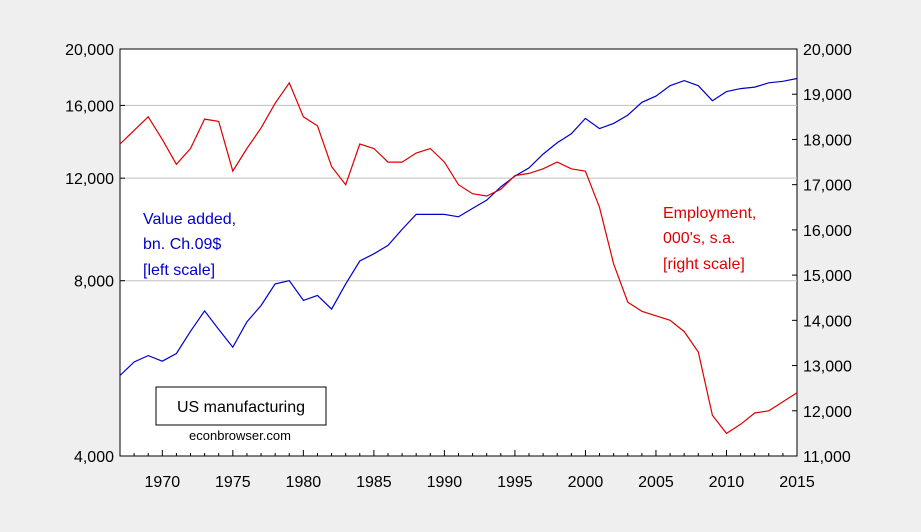 The height and width of the screenshot is (532, 921). I want to click on x-tick-label: 2005, so click(656, 482).